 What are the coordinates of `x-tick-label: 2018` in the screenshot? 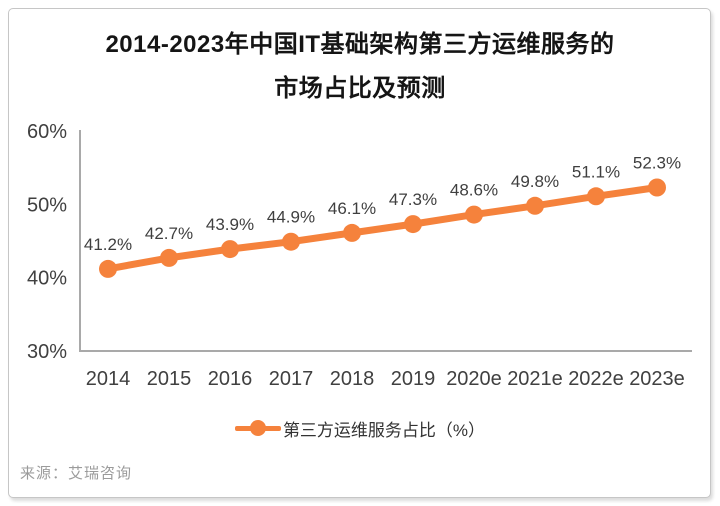 It's located at (352, 379).